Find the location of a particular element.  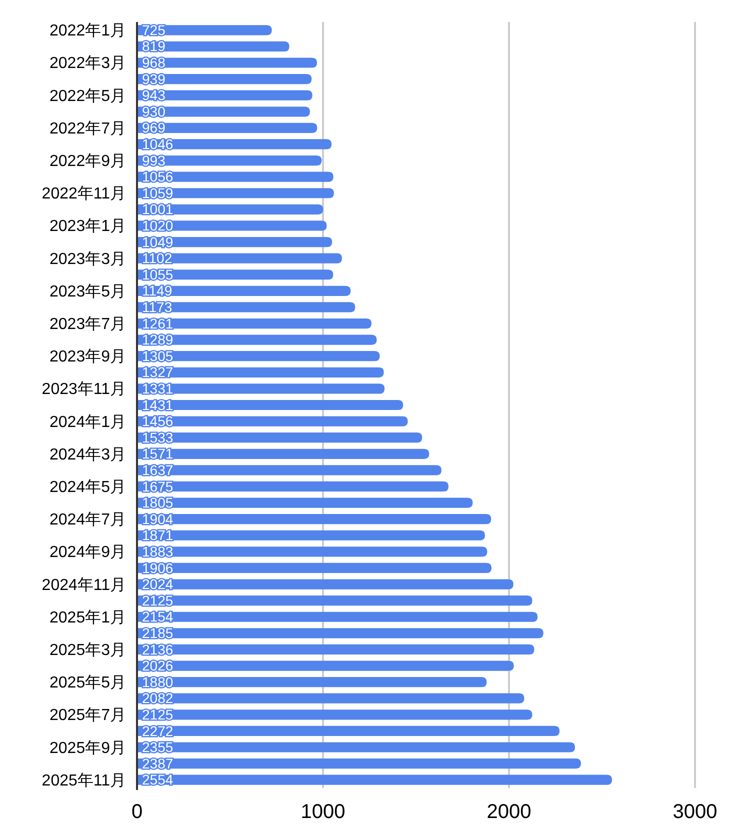

data-label: 1805 is located at coordinates (158, 502).